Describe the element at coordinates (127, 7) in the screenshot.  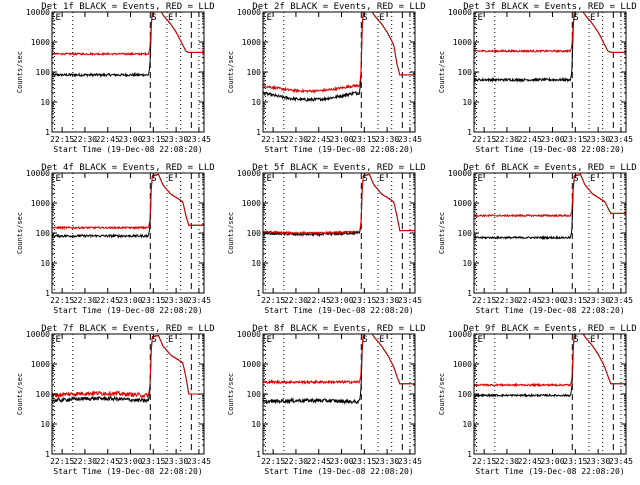
I see `panel-title: Det 1f BLACK = Events, RED = LLD` at that location.